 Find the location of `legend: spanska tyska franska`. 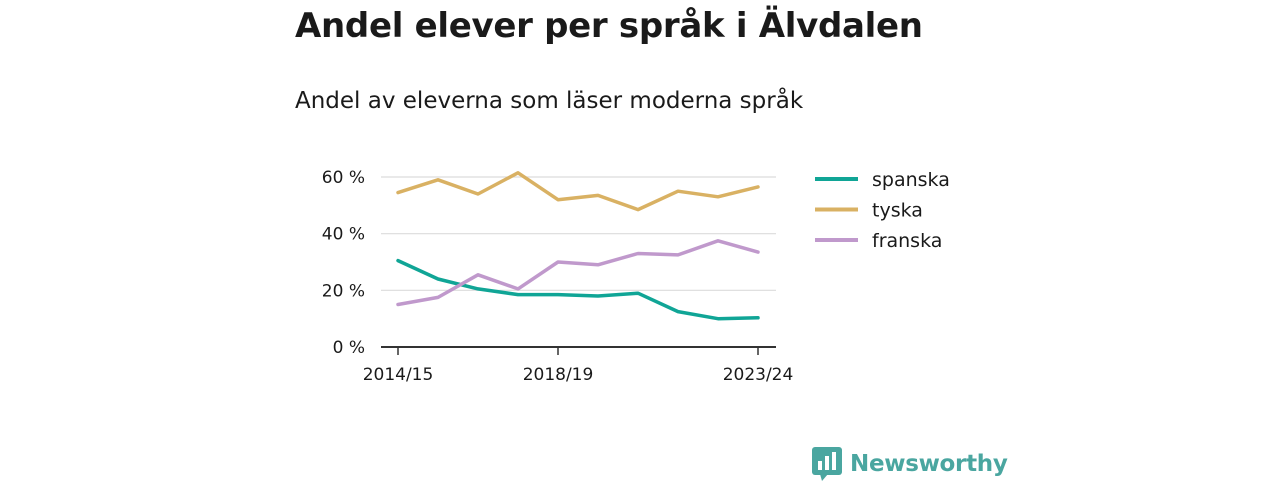

legend: spanska tyska franska is located at coordinates (882, 210).